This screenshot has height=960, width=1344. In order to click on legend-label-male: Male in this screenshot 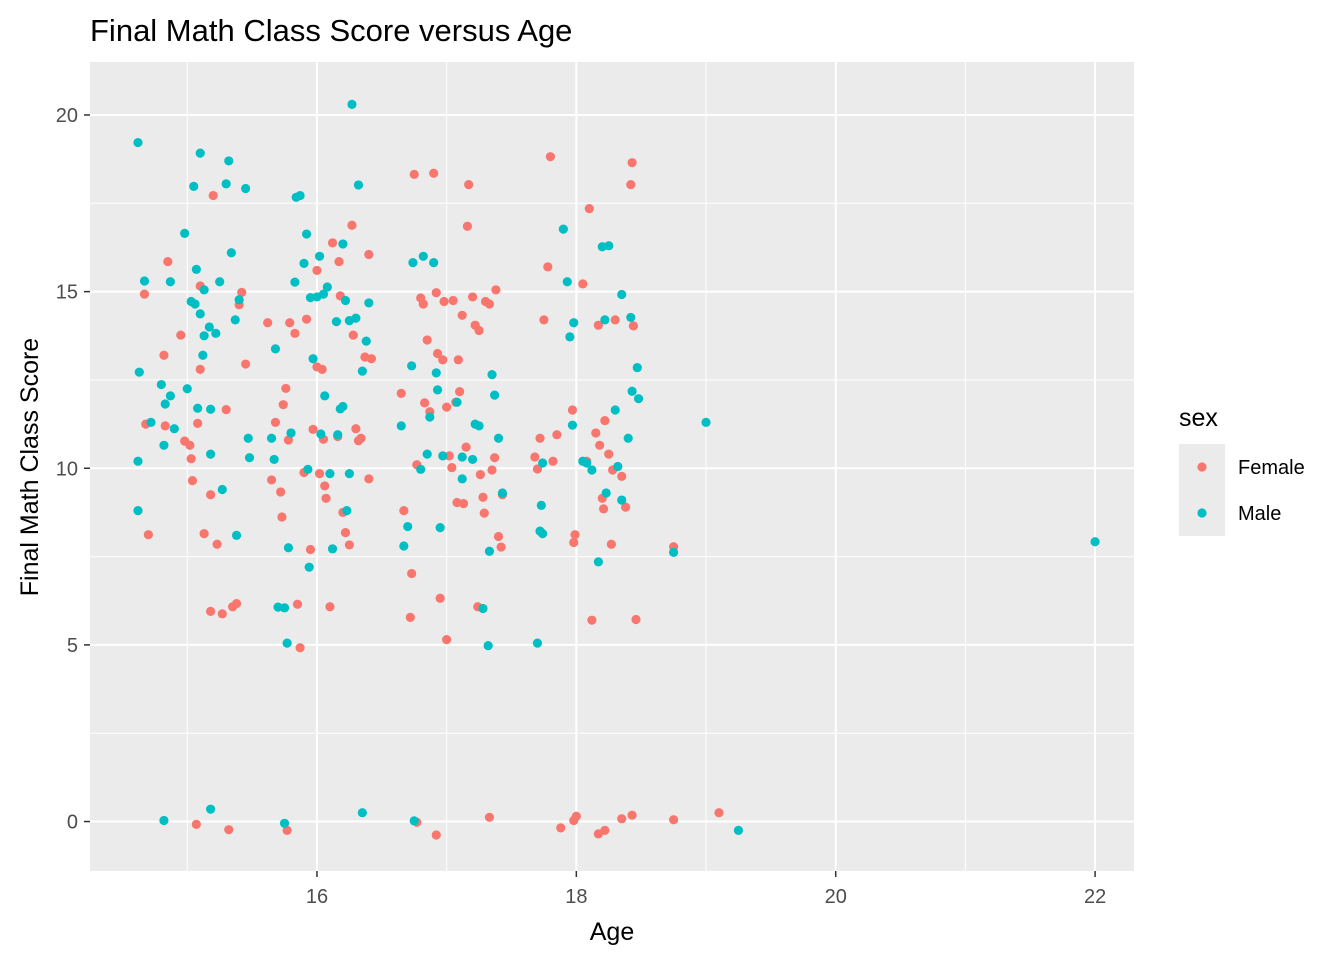, I will do `click(1259, 514)`.